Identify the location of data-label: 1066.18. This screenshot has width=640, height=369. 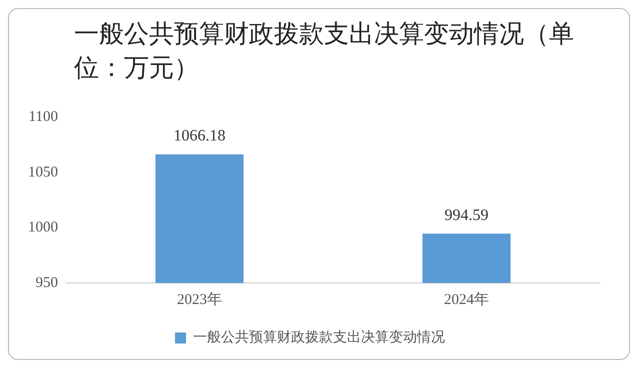
(200, 136).